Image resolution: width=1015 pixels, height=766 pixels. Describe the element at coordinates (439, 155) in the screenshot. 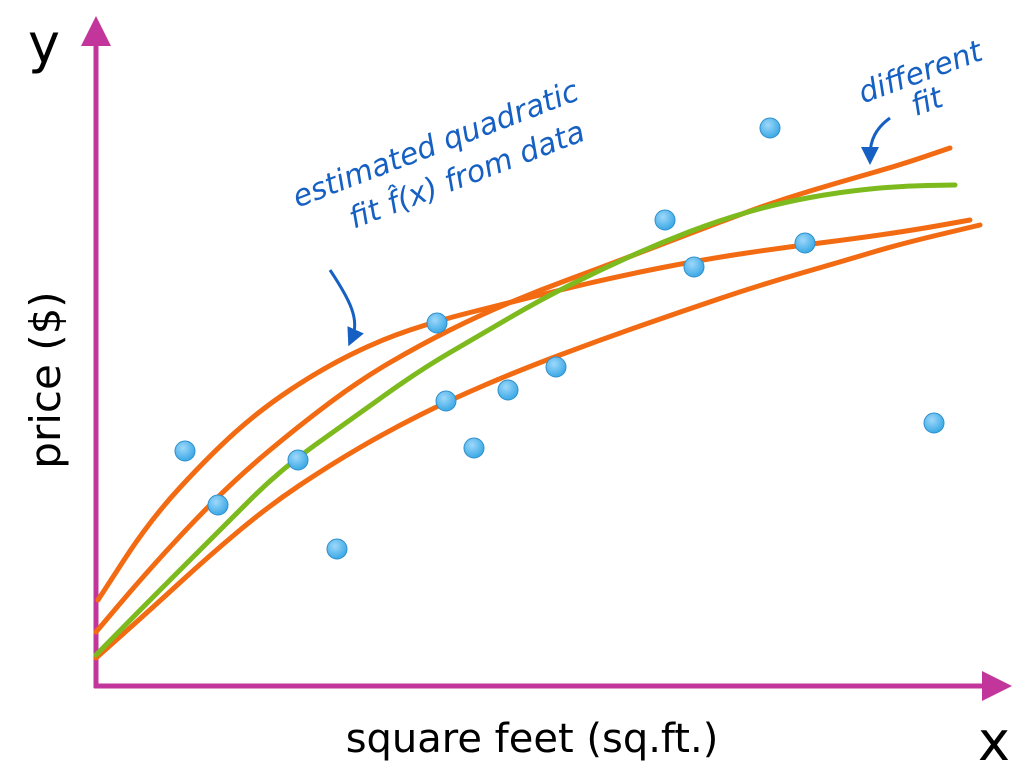

I see `annotation-estimated-fit: estimated quadratic fit f̂(x) from data` at that location.